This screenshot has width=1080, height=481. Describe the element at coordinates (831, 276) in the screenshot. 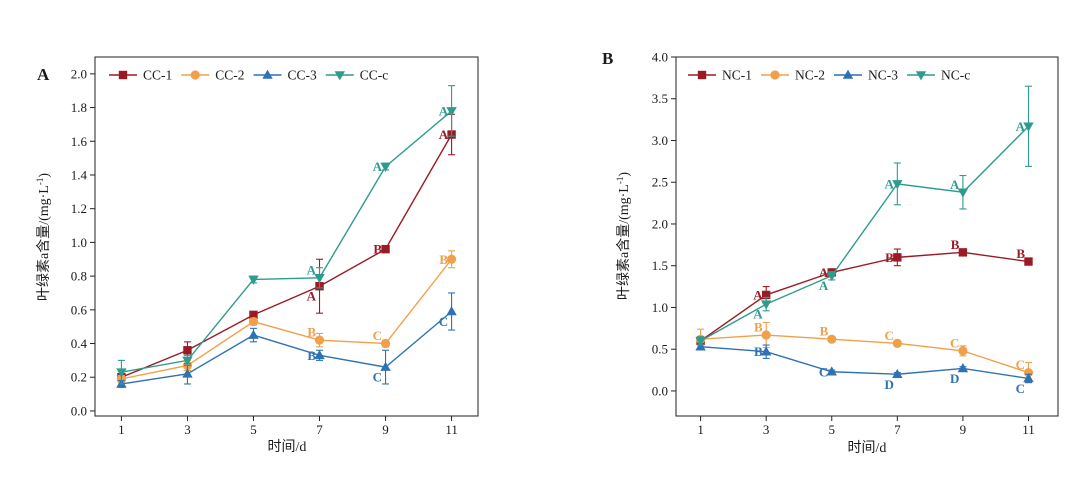

I see `nc-c-marker-x5` at that location.